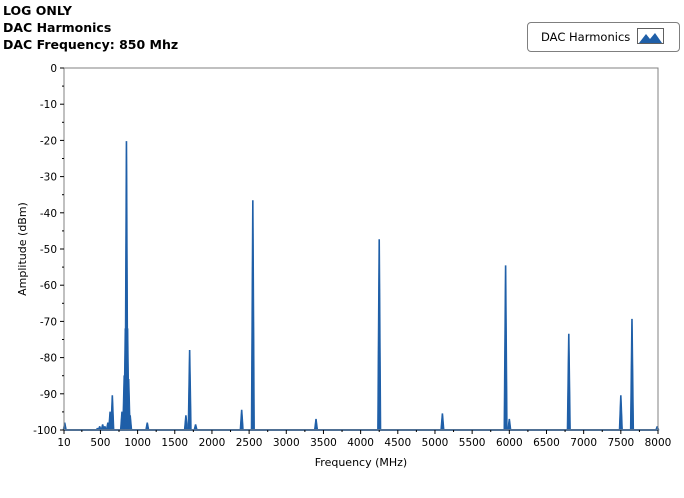 The image size is (684, 498). What do you see at coordinates (212, 443) in the screenshot?
I see `x-tick-label: 2000` at bounding box center [212, 443].